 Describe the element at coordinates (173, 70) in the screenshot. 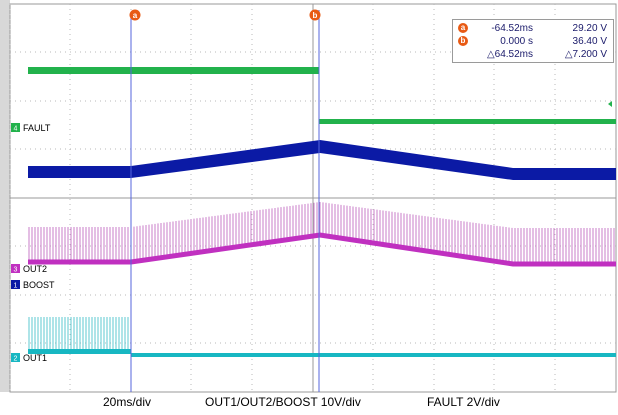

I see `fault-trace-high` at that location.